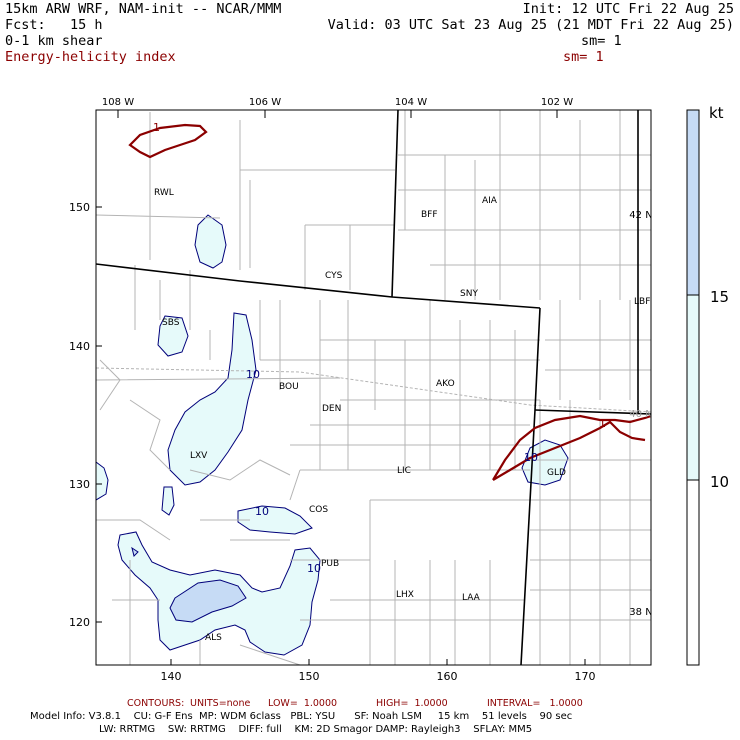  Describe the element at coordinates (118, 102) in the screenshot. I see `lon-label-108w: 108 W` at that location.